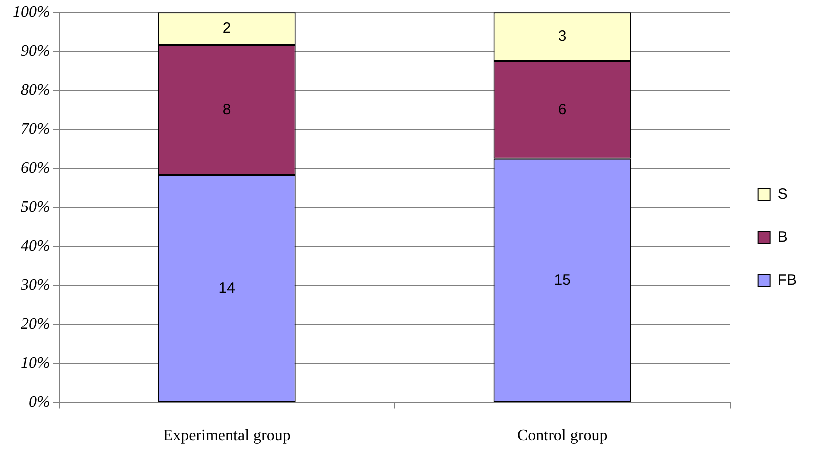 The height and width of the screenshot is (470, 827). What do you see at coordinates (227, 28) in the screenshot?
I see `annotation: 2` at bounding box center [227, 28].